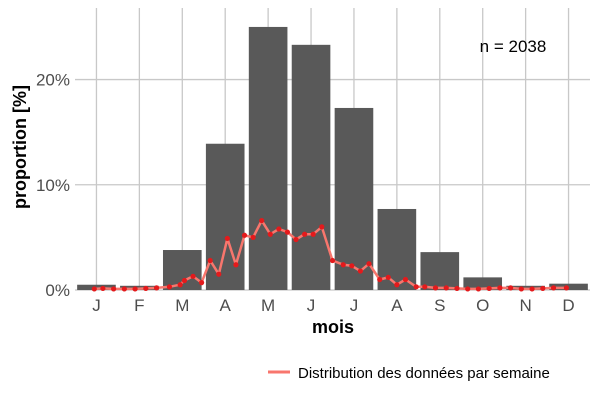  What do you see at coordinates (20, 147) in the screenshot?
I see `y-axis-title: proportion [%]` at bounding box center [20, 147].